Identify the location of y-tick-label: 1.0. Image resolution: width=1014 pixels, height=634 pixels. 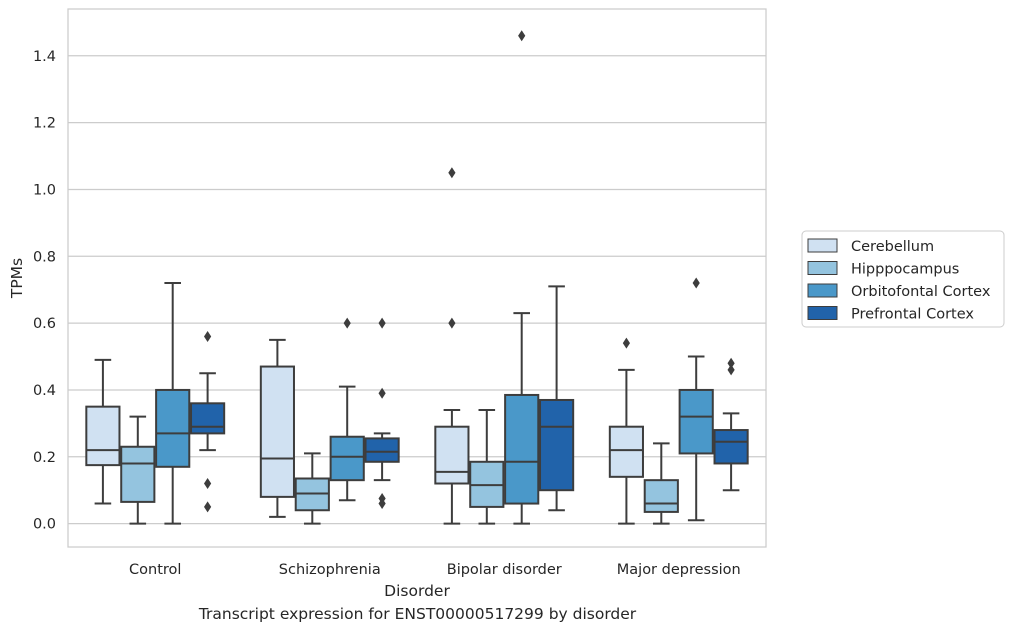
(44, 190).